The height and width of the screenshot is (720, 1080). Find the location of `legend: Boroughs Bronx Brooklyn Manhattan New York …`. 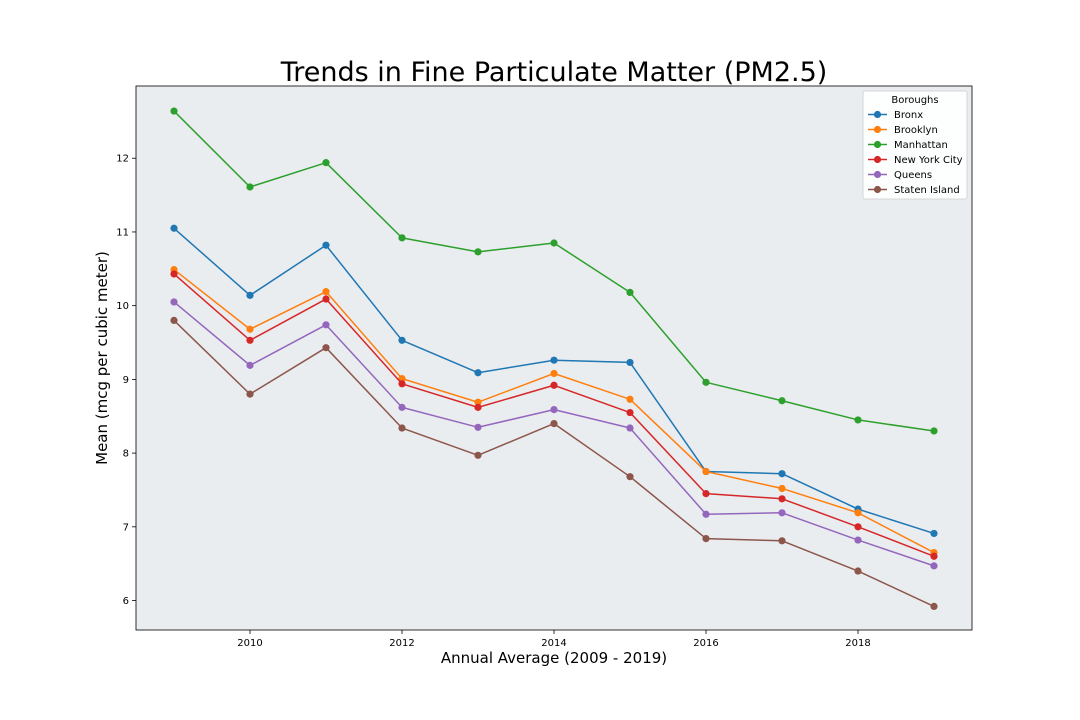

legend: Boroughs Bronx Brooklyn Manhattan New York … is located at coordinates (915, 145).